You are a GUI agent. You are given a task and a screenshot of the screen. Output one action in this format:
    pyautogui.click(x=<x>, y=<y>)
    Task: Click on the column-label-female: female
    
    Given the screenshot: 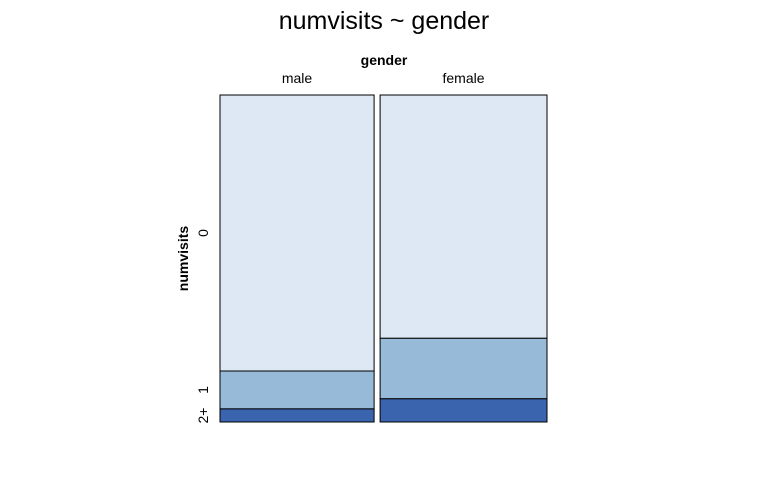 What is the action you would take?
    pyautogui.click(x=463, y=78)
    